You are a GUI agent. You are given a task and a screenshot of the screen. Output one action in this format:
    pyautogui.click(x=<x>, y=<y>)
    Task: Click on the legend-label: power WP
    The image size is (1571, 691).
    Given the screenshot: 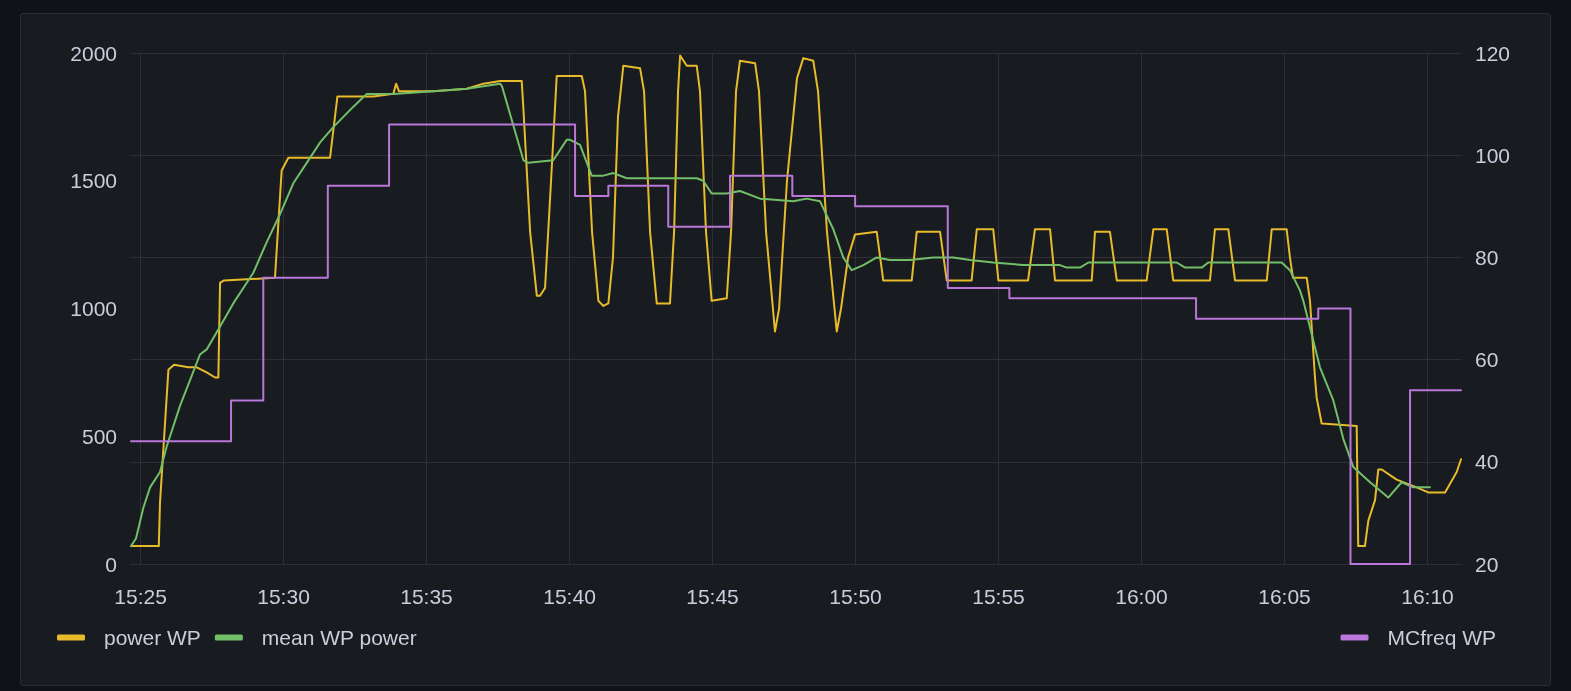 What is the action you would take?
    pyautogui.click(x=152, y=637)
    